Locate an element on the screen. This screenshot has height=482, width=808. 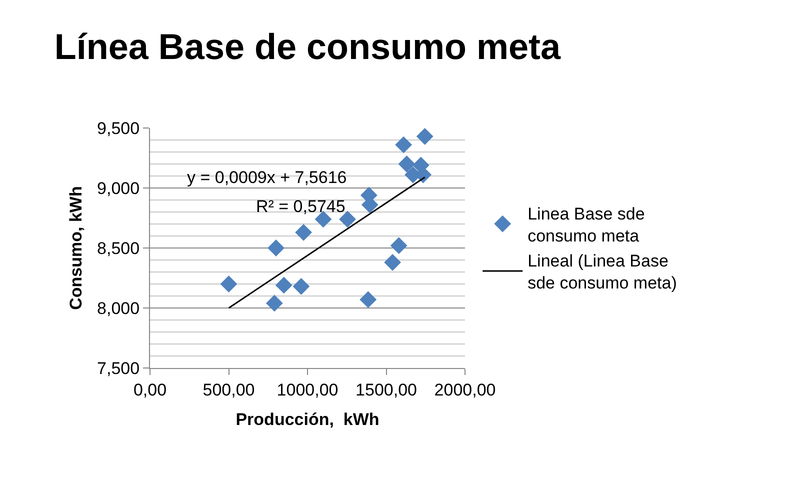
y-tick-label: 7,500 is located at coordinates (118, 368).